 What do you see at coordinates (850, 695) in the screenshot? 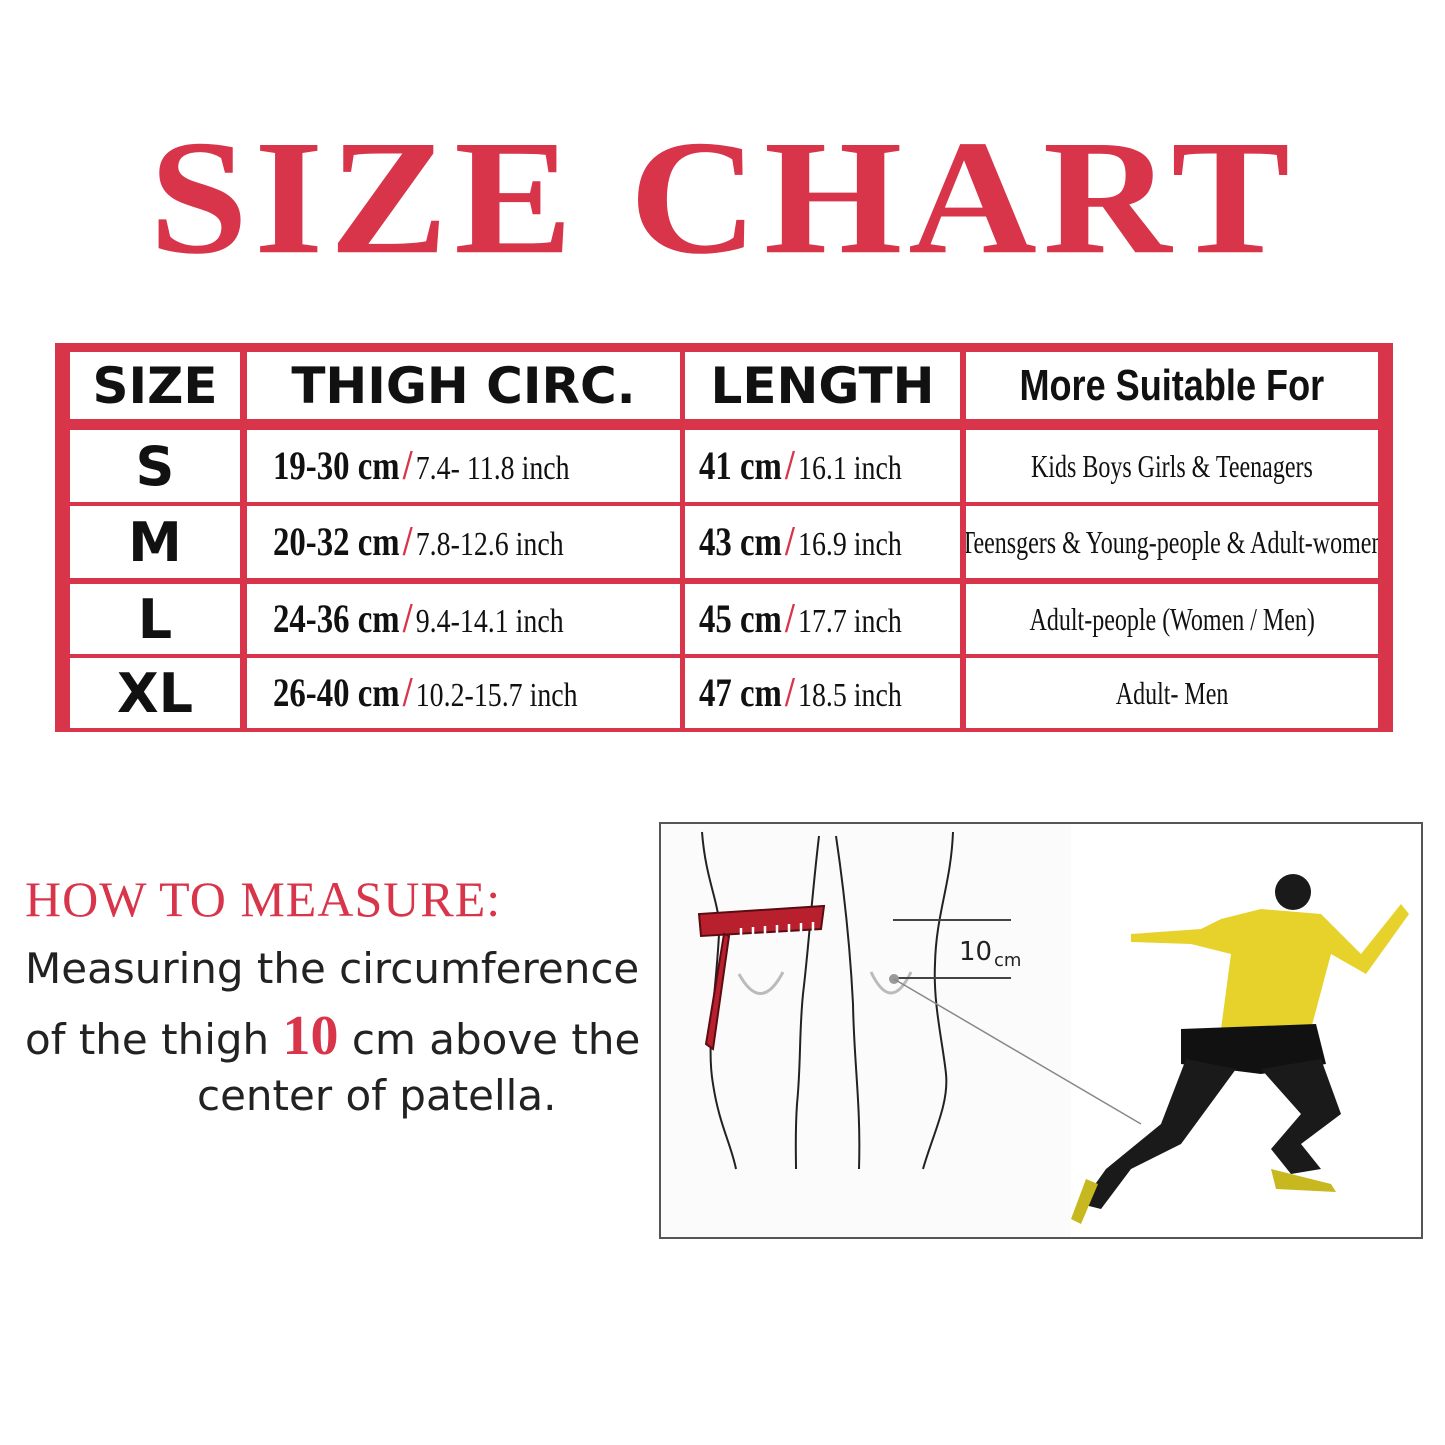
I see `length-inch: 18.5 inch` at bounding box center [850, 695].